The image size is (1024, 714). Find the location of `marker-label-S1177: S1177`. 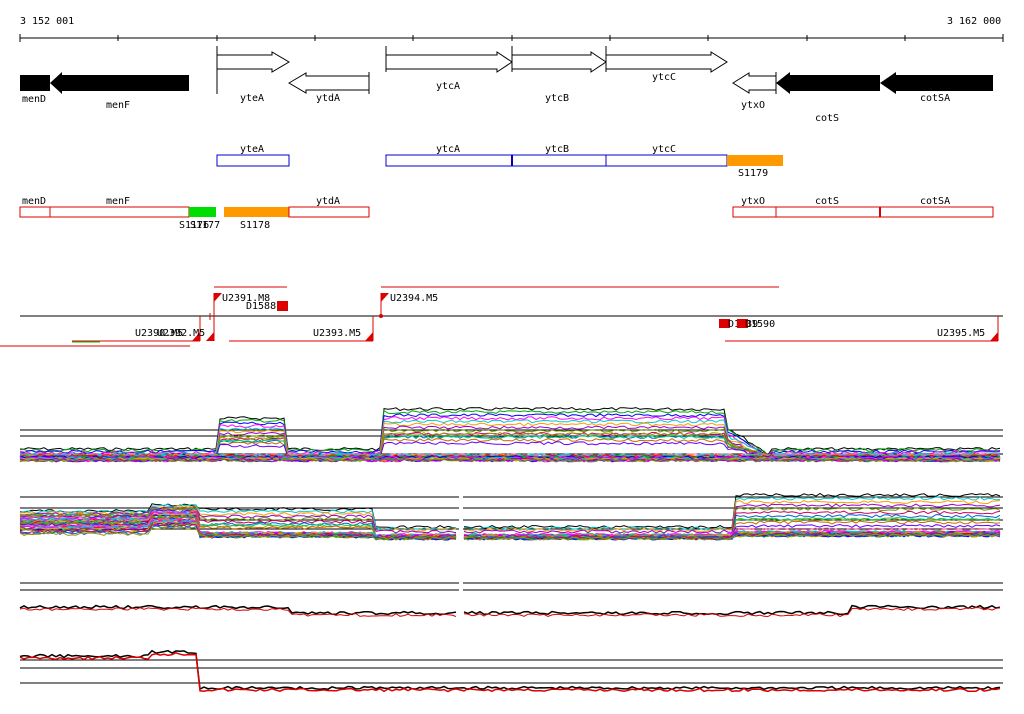

marker-label-S1177: S1177 is located at coordinates (205, 225).